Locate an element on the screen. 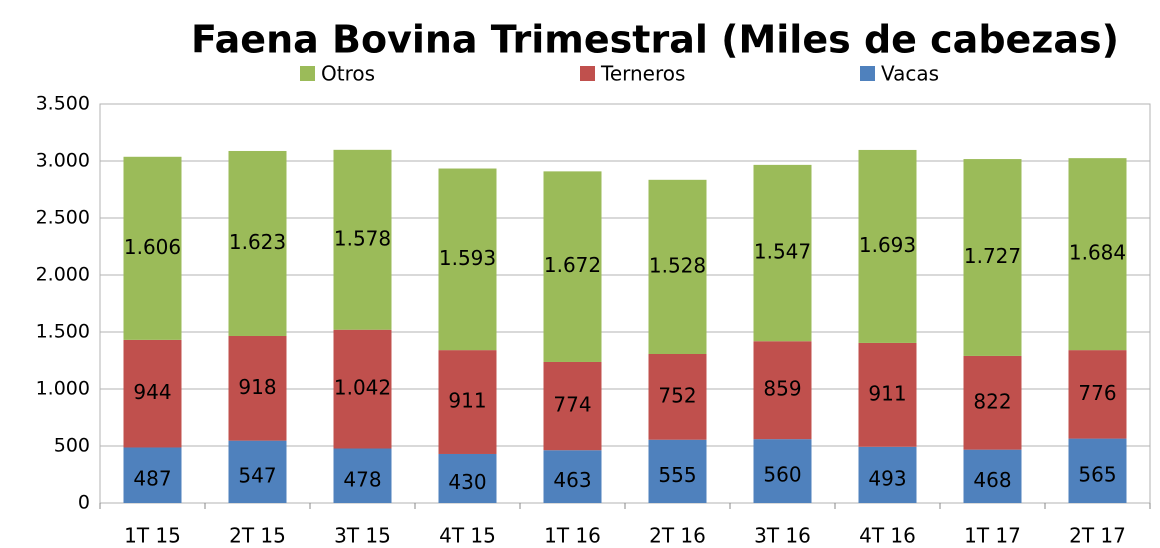  legend-label: Otros is located at coordinates (348, 74).